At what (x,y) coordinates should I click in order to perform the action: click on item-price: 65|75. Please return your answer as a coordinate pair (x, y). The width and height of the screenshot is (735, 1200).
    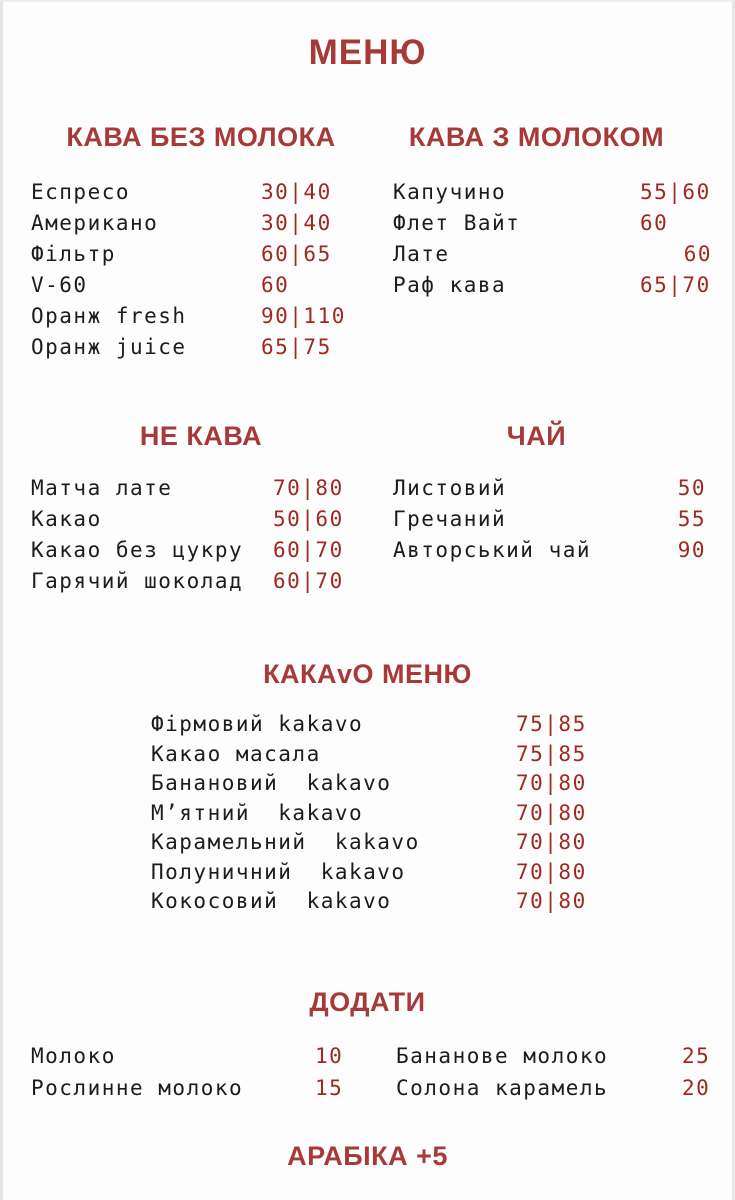
    Looking at the image, I should click on (296, 347).